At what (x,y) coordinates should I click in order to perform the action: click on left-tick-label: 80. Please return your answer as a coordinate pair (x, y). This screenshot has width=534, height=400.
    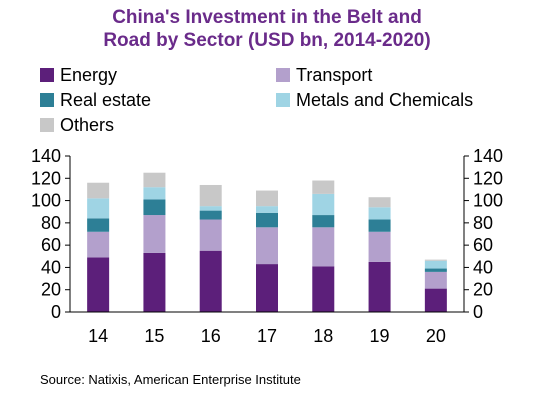
    Looking at the image, I should click on (51, 223).